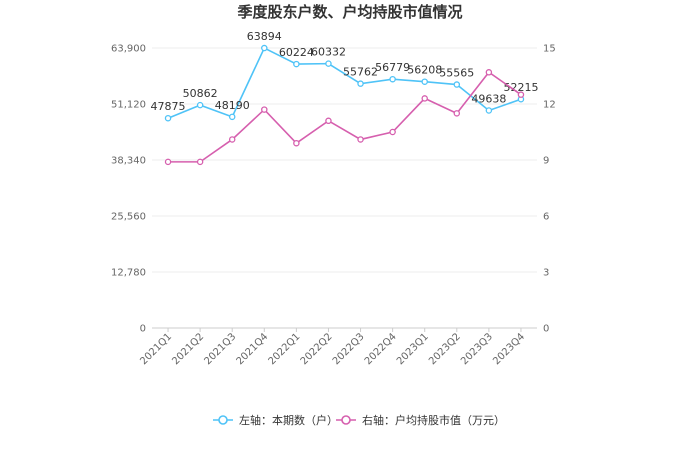 Image resolution: width=700 pixels, height=473 pixels. Describe the element at coordinates (128, 161) in the screenshot. I see `left-axis-tick-label: 38,340` at that location.